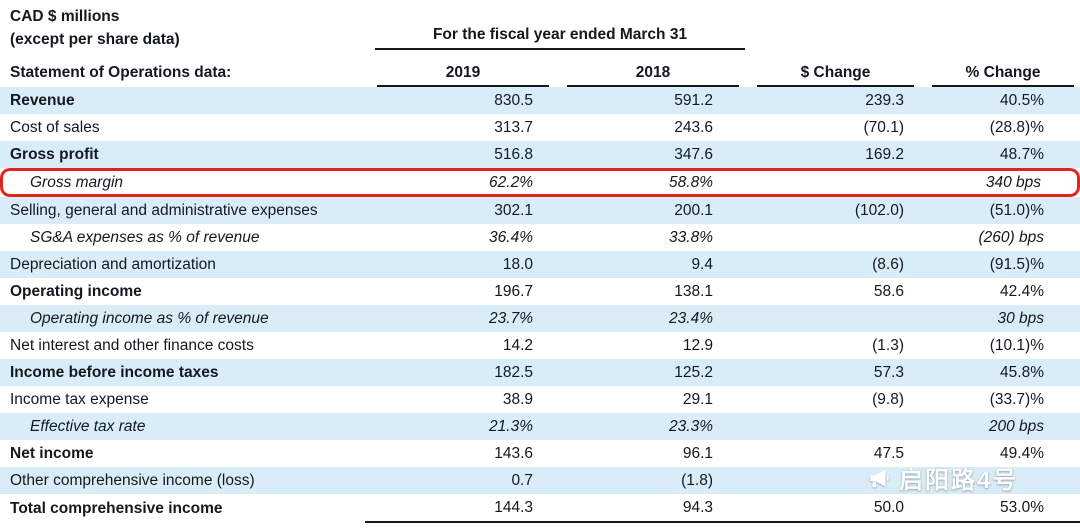 Image resolution: width=1080 pixels, height=532 pixels. I want to click on row-value: 58.8%, so click(650, 182).